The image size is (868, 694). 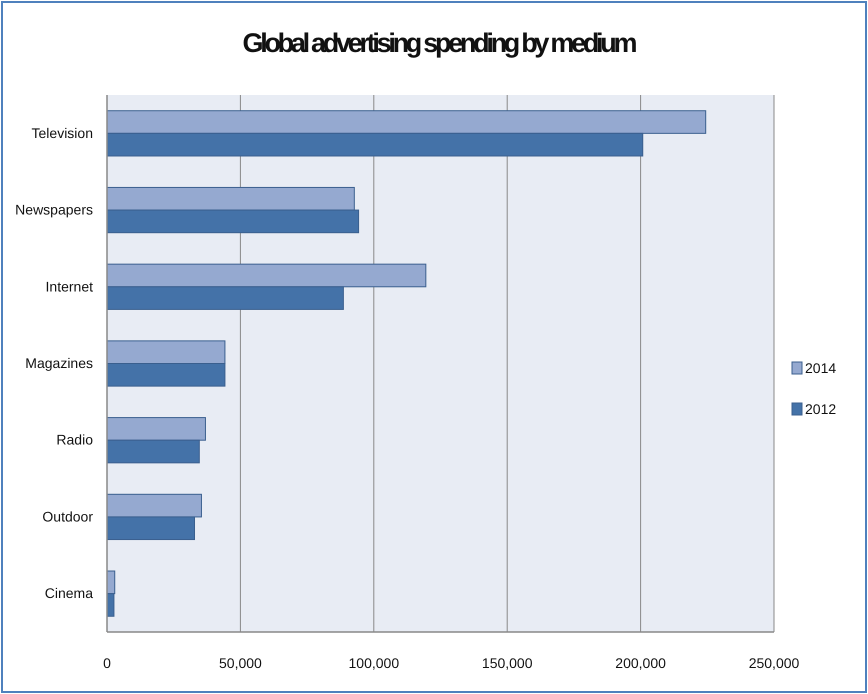 What do you see at coordinates (374, 662) in the screenshot?
I see `x-tick-label: 100,000` at bounding box center [374, 662].